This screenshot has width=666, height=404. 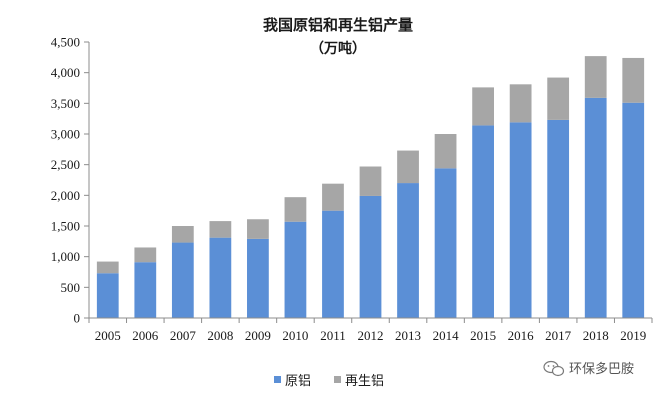 I want to click on x-tick-label: 2011, so click(x=333, y=335).